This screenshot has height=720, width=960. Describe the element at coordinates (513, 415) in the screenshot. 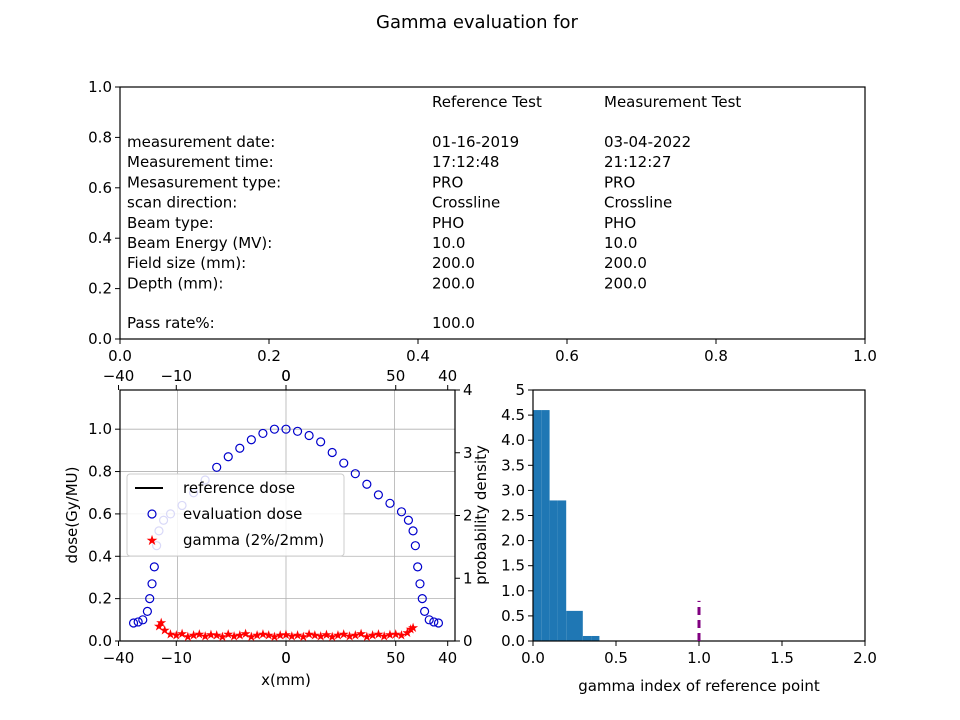

I see `histogram-y-tick-label: 4.5` at that location.